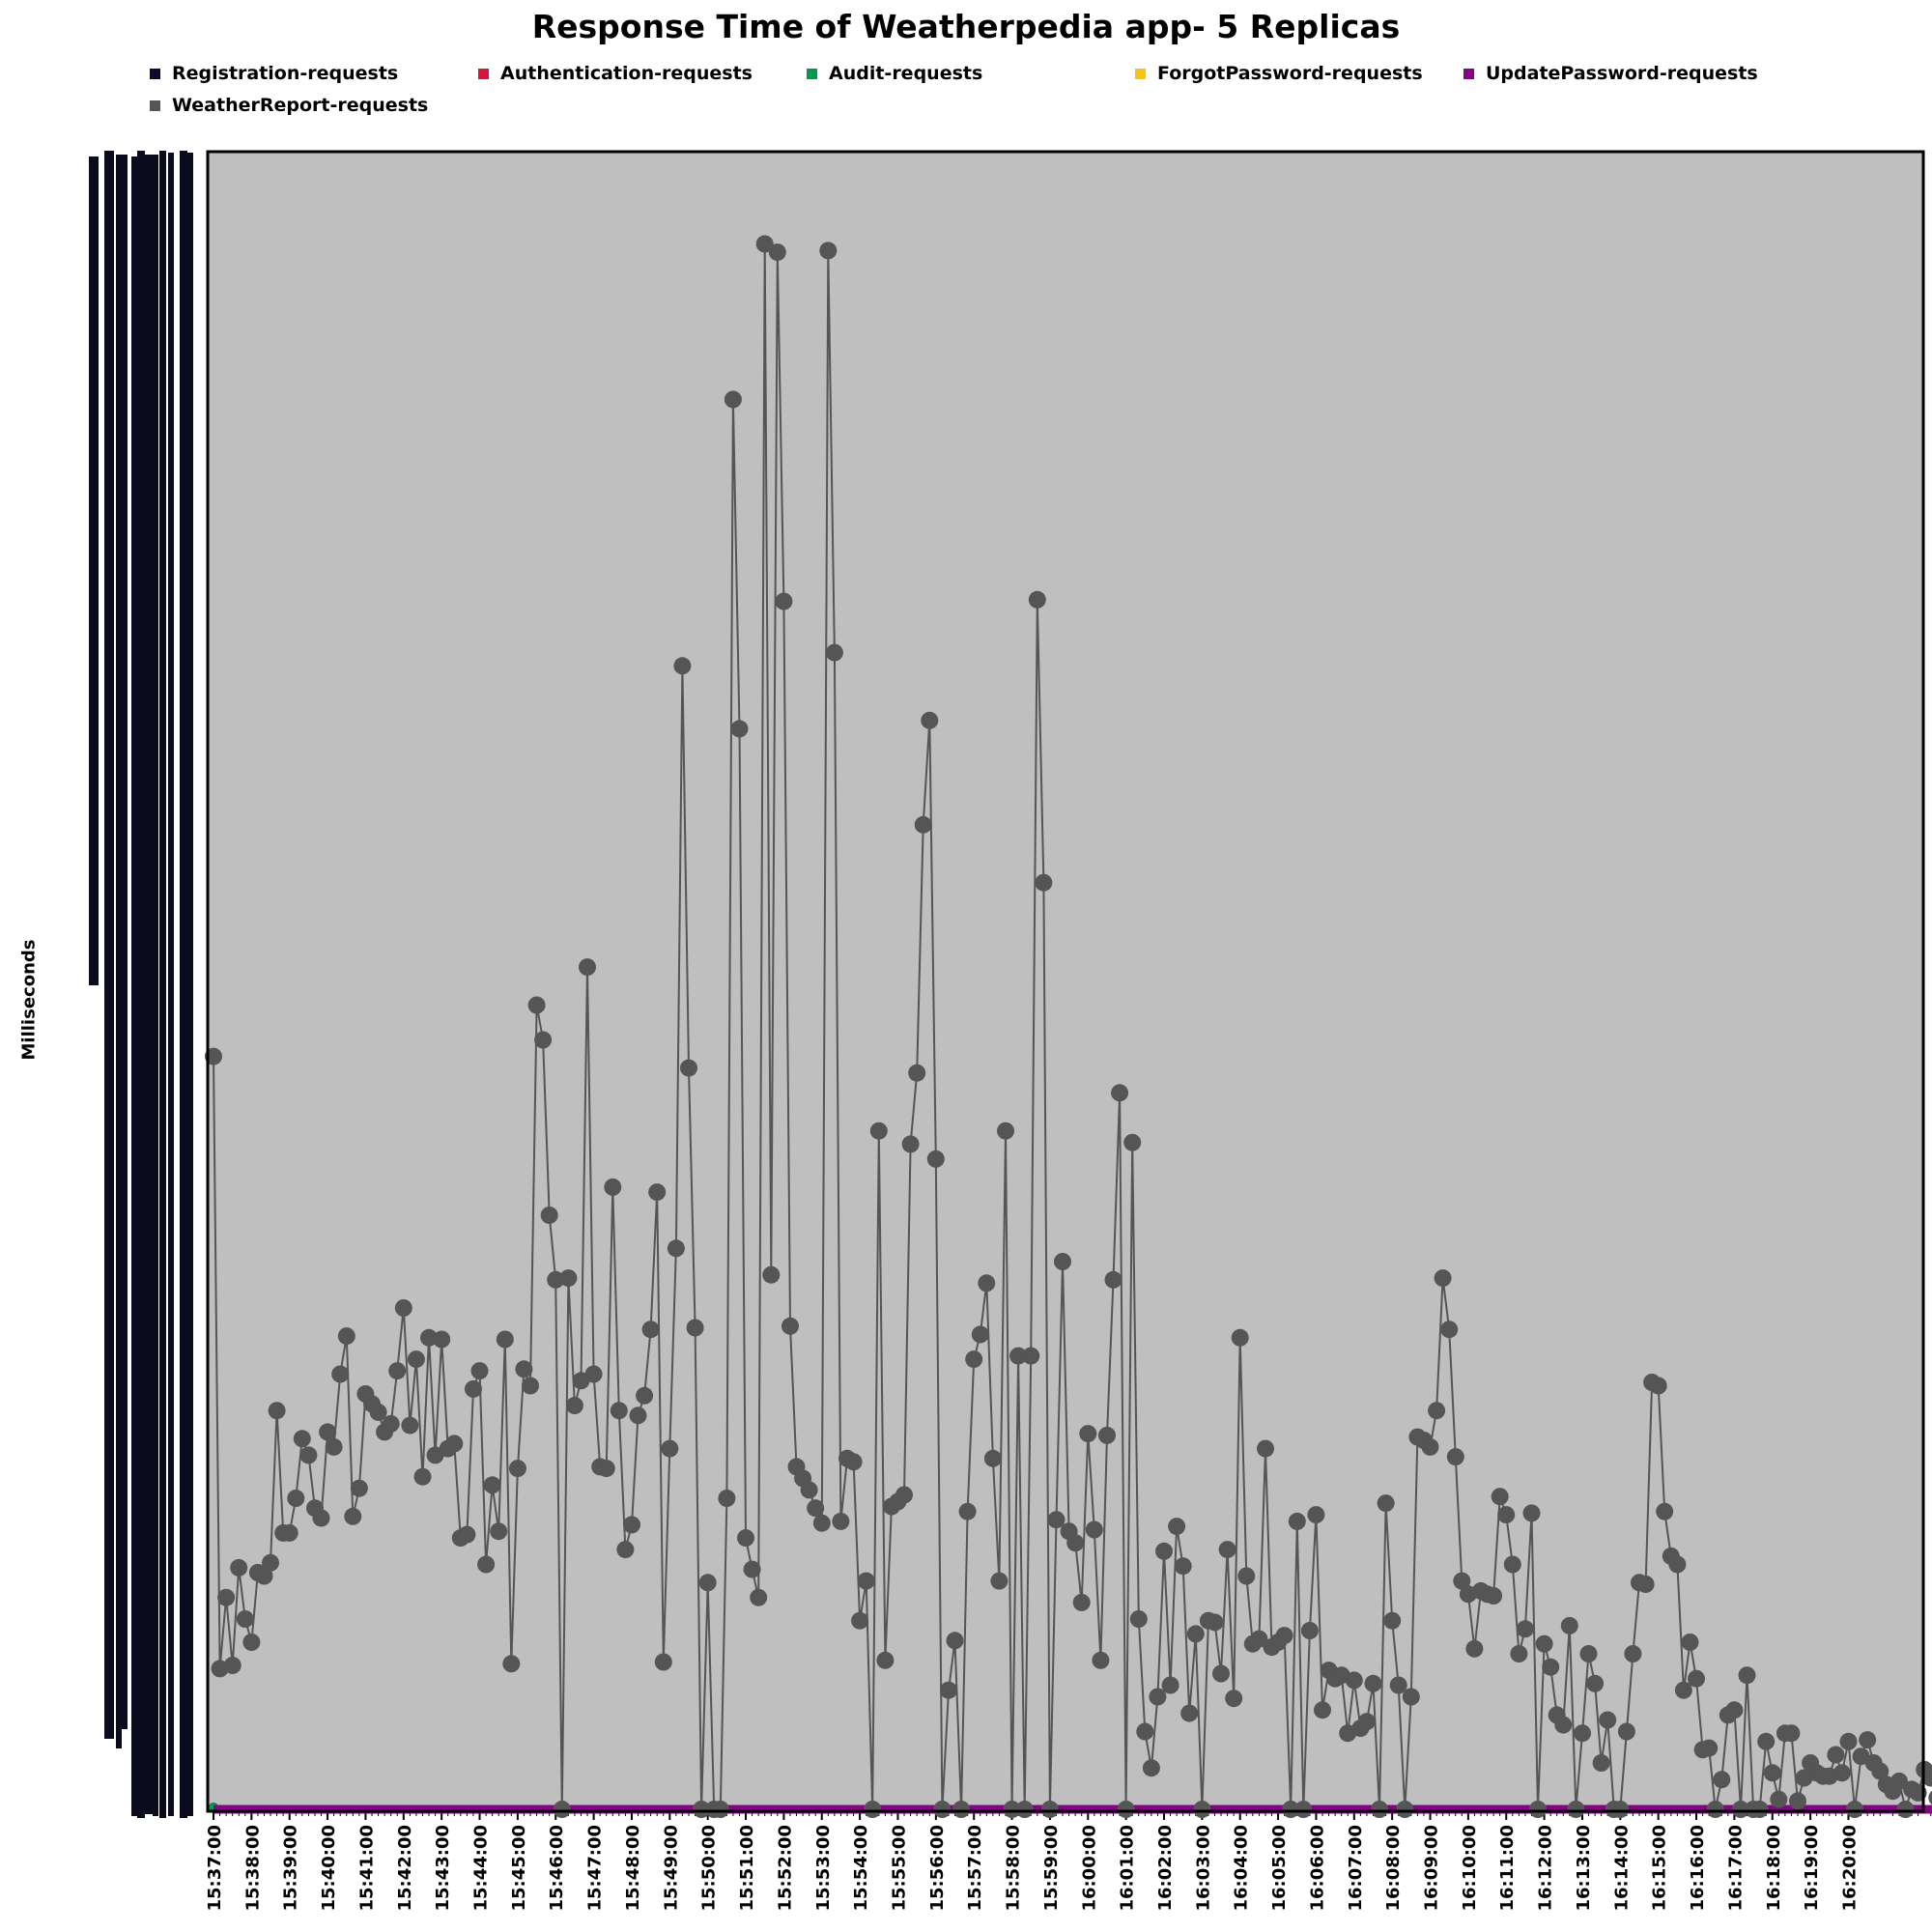 Image resolution: width=1932 pixels, height=1932 pixels. Describe the element at coordinates (1621, 1868) in the screenshot. I see `x-tick-label: 16:14:00` at that location.